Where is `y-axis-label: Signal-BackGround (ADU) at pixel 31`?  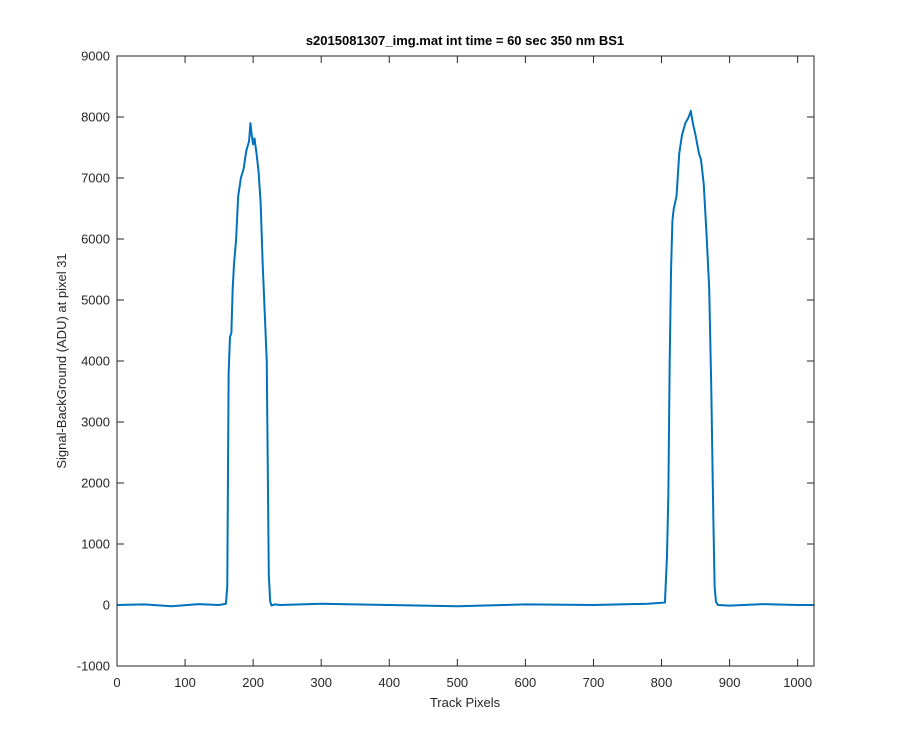 y-axis-label: Signal-BackGround (ADU) at pixel 31 is located at coordinates (61, 360).